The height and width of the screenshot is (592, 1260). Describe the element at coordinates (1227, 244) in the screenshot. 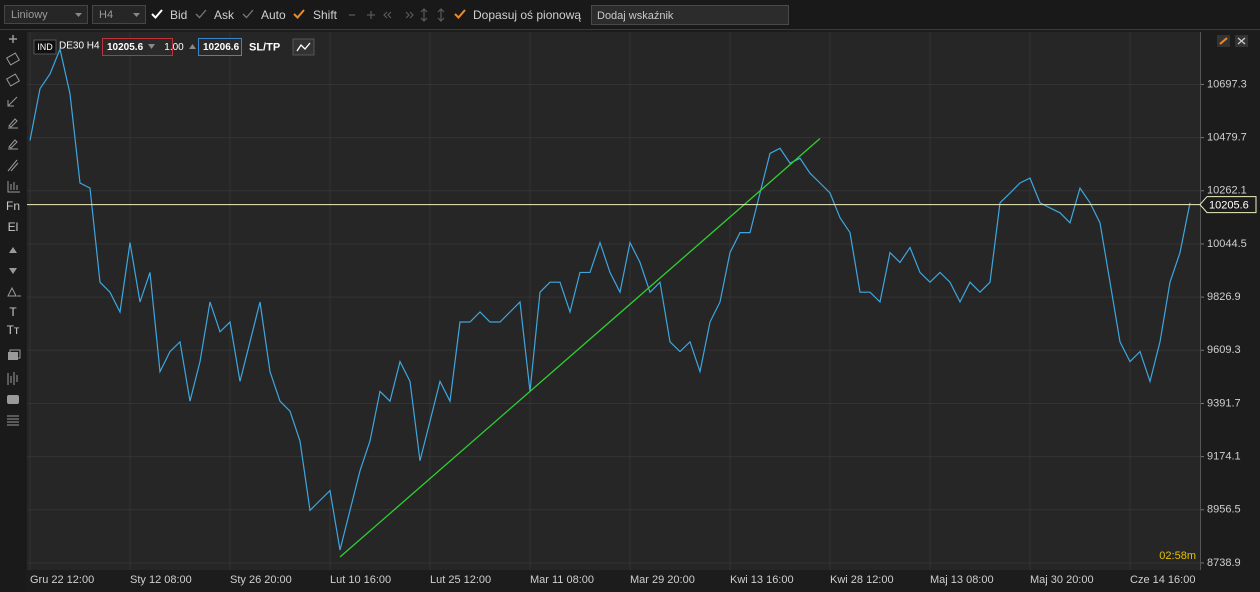

I see `y-tick-label: 10044.5` at that location.